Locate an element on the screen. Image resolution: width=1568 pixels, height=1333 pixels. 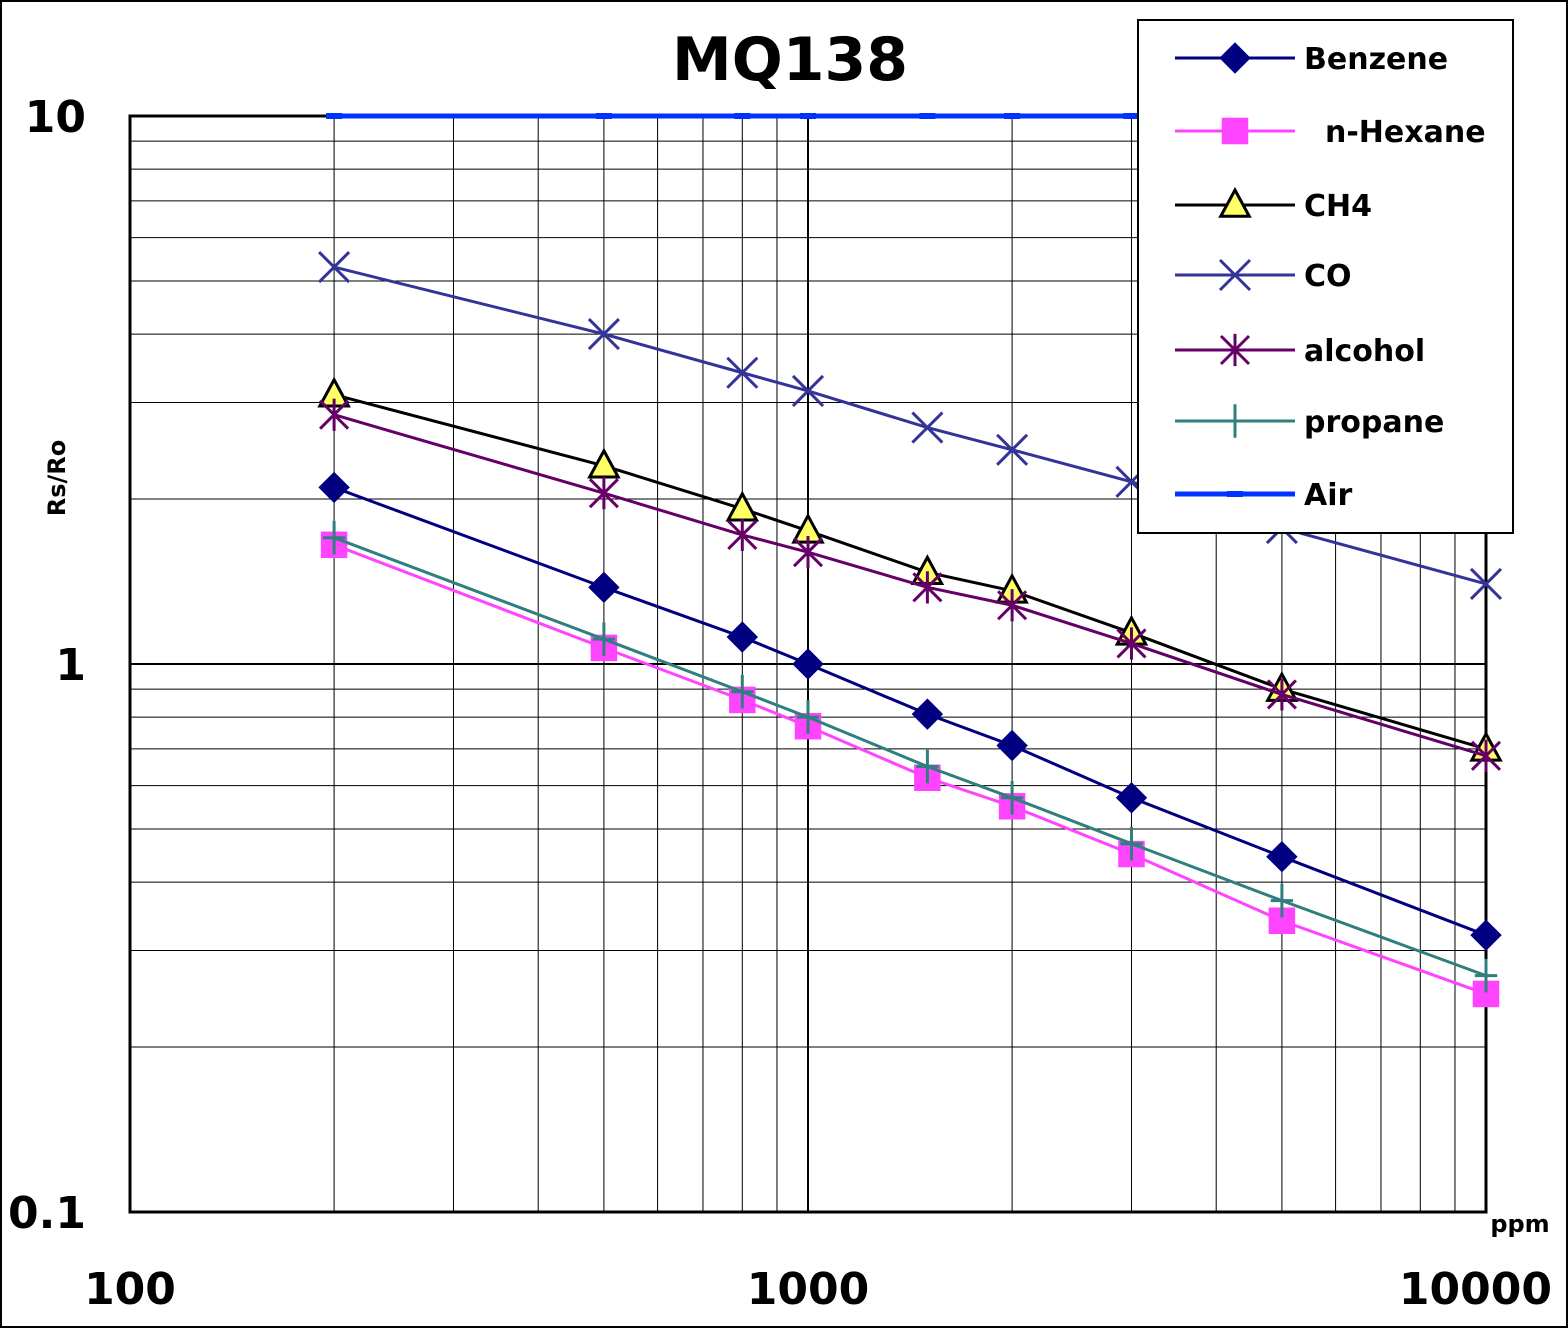
legend: Benzene n-Hexane CH4 CO alcohol propane Air is located at coordinates (1325, 276).